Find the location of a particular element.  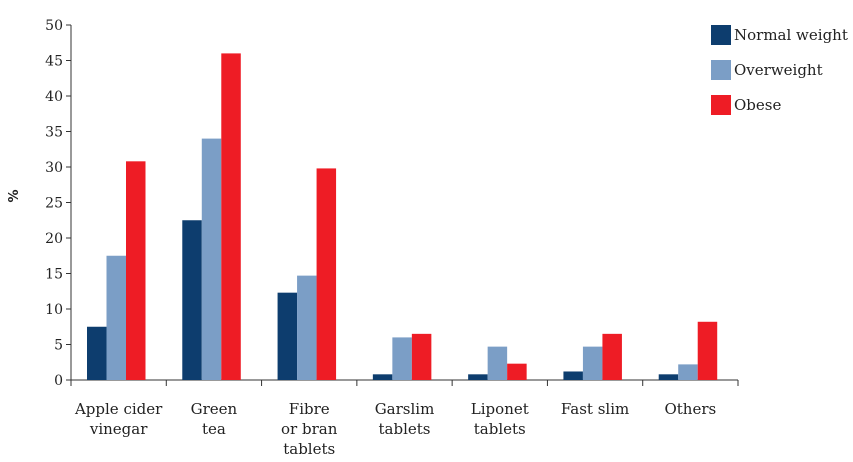

y-axis: 0 5 10 15 20 25 30 35 40 45 50 is located at coordinates (58, 203).